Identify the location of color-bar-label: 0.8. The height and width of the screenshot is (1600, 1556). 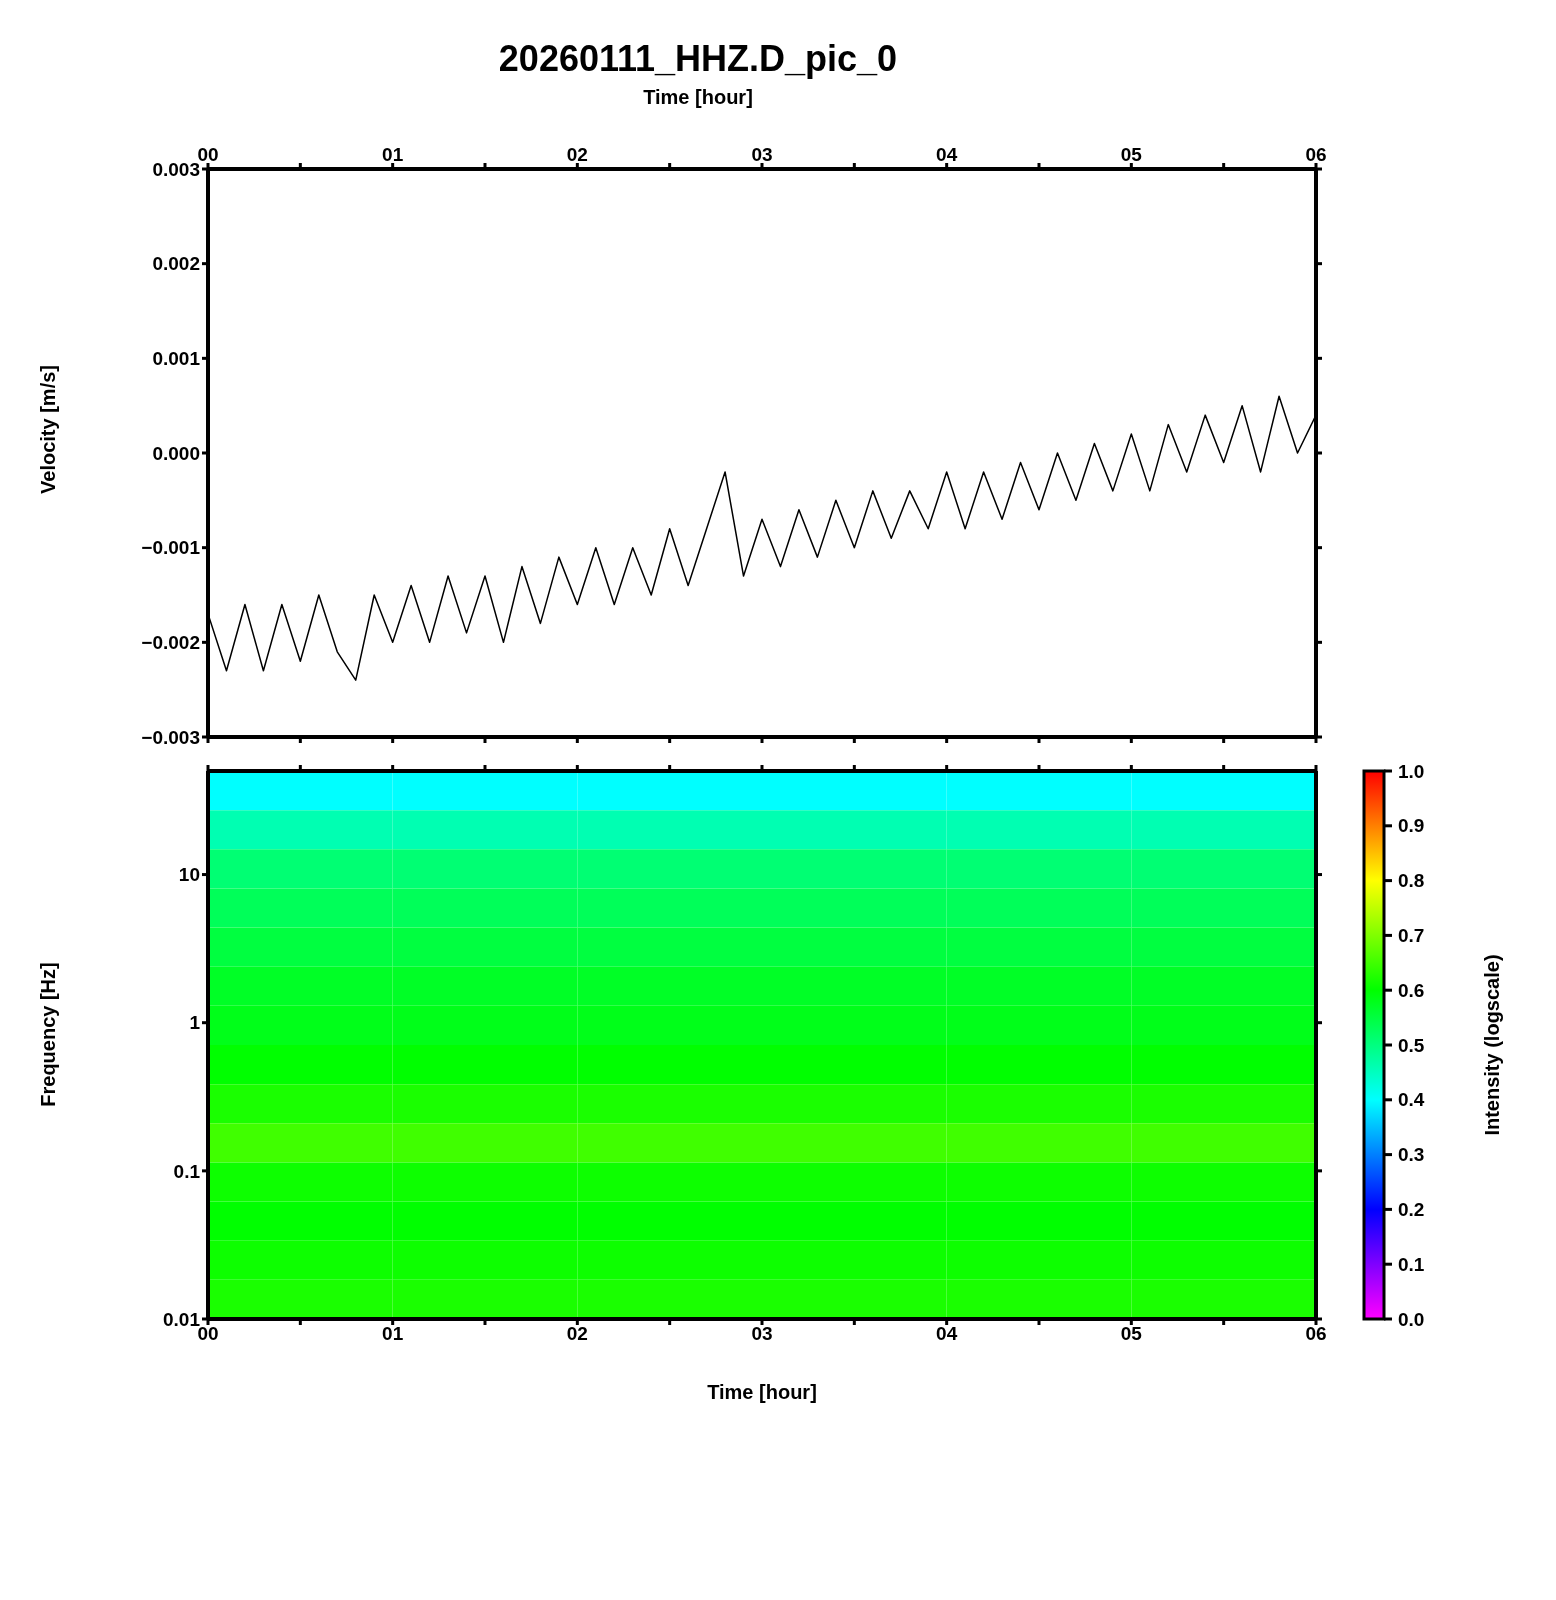
(1411, 881).